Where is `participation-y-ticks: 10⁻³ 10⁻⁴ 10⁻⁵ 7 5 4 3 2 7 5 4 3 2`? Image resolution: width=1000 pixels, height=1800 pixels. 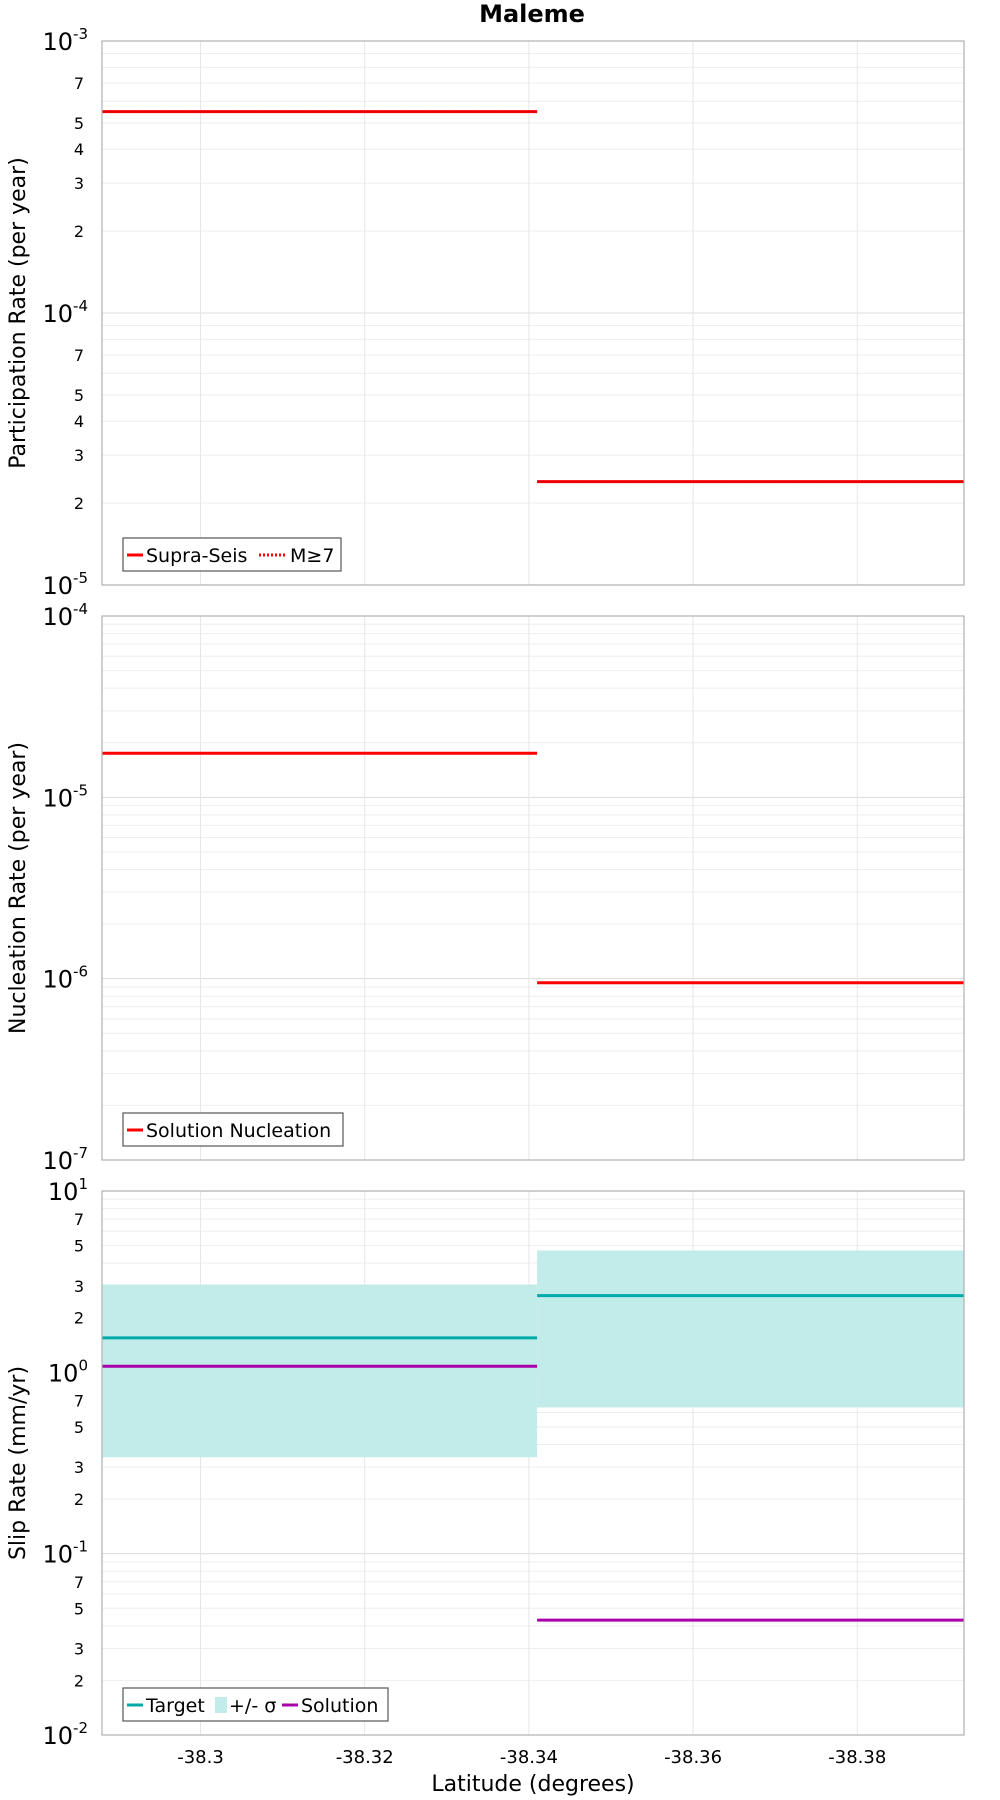
participation-y-ticks: 10⁻³ 10⁻⁴ 10⁻⁵ 7 5 4 3 2 7 5 4 3 2 is located at coordinates (65, 312).